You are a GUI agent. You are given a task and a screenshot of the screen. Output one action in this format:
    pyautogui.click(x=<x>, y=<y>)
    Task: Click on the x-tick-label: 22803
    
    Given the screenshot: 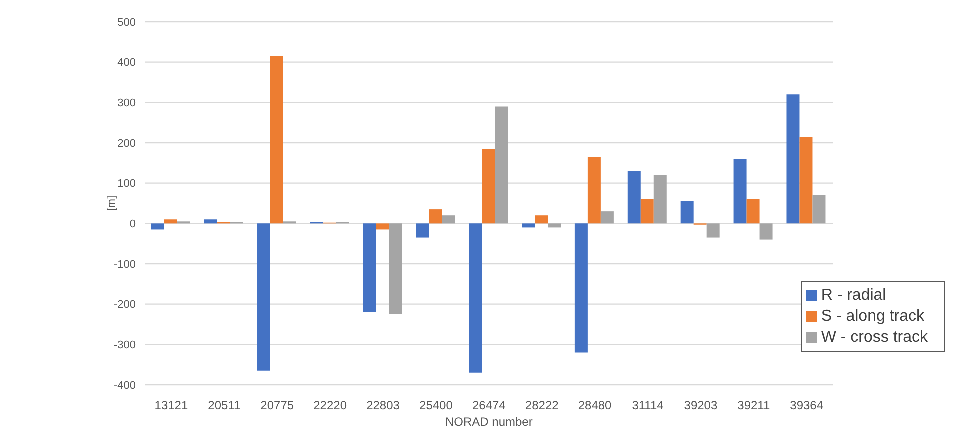 What is the action you would take?
    pyautogui.click(x=383, y=405)
    